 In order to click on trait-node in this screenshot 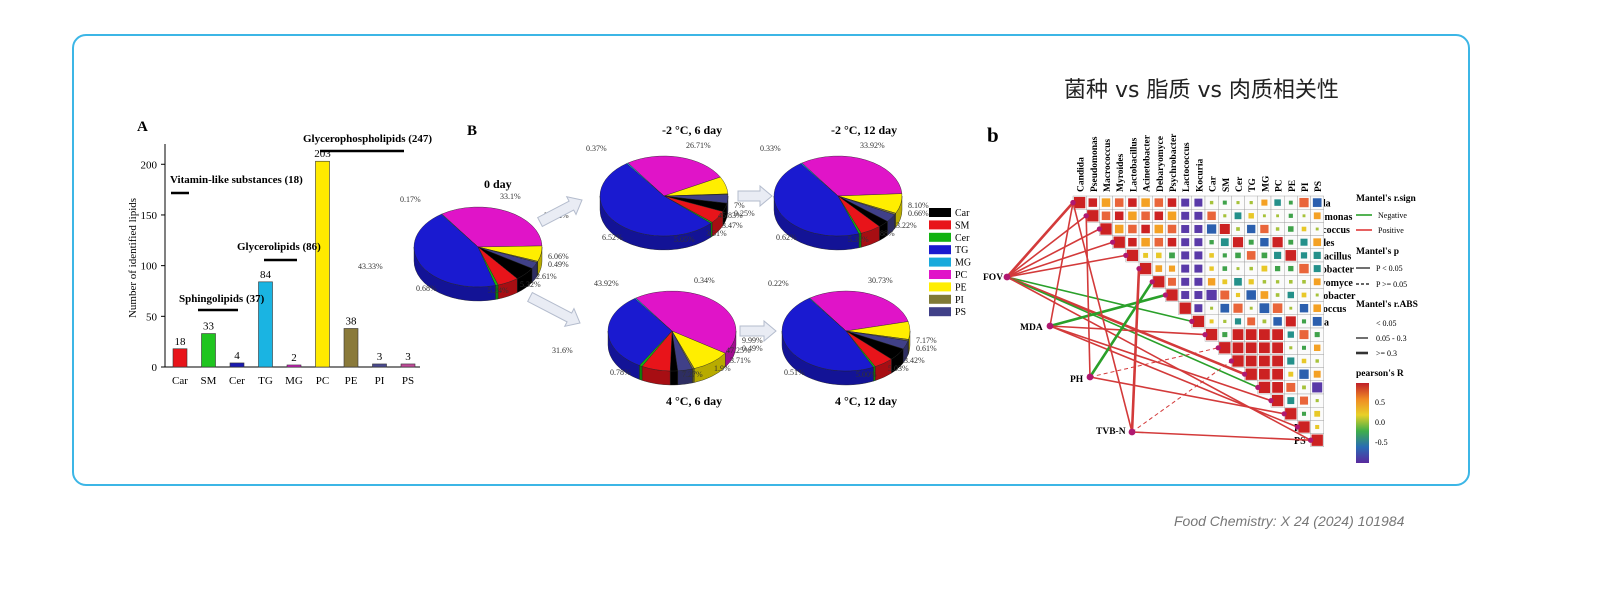, I will do `click(1050, 326)`.